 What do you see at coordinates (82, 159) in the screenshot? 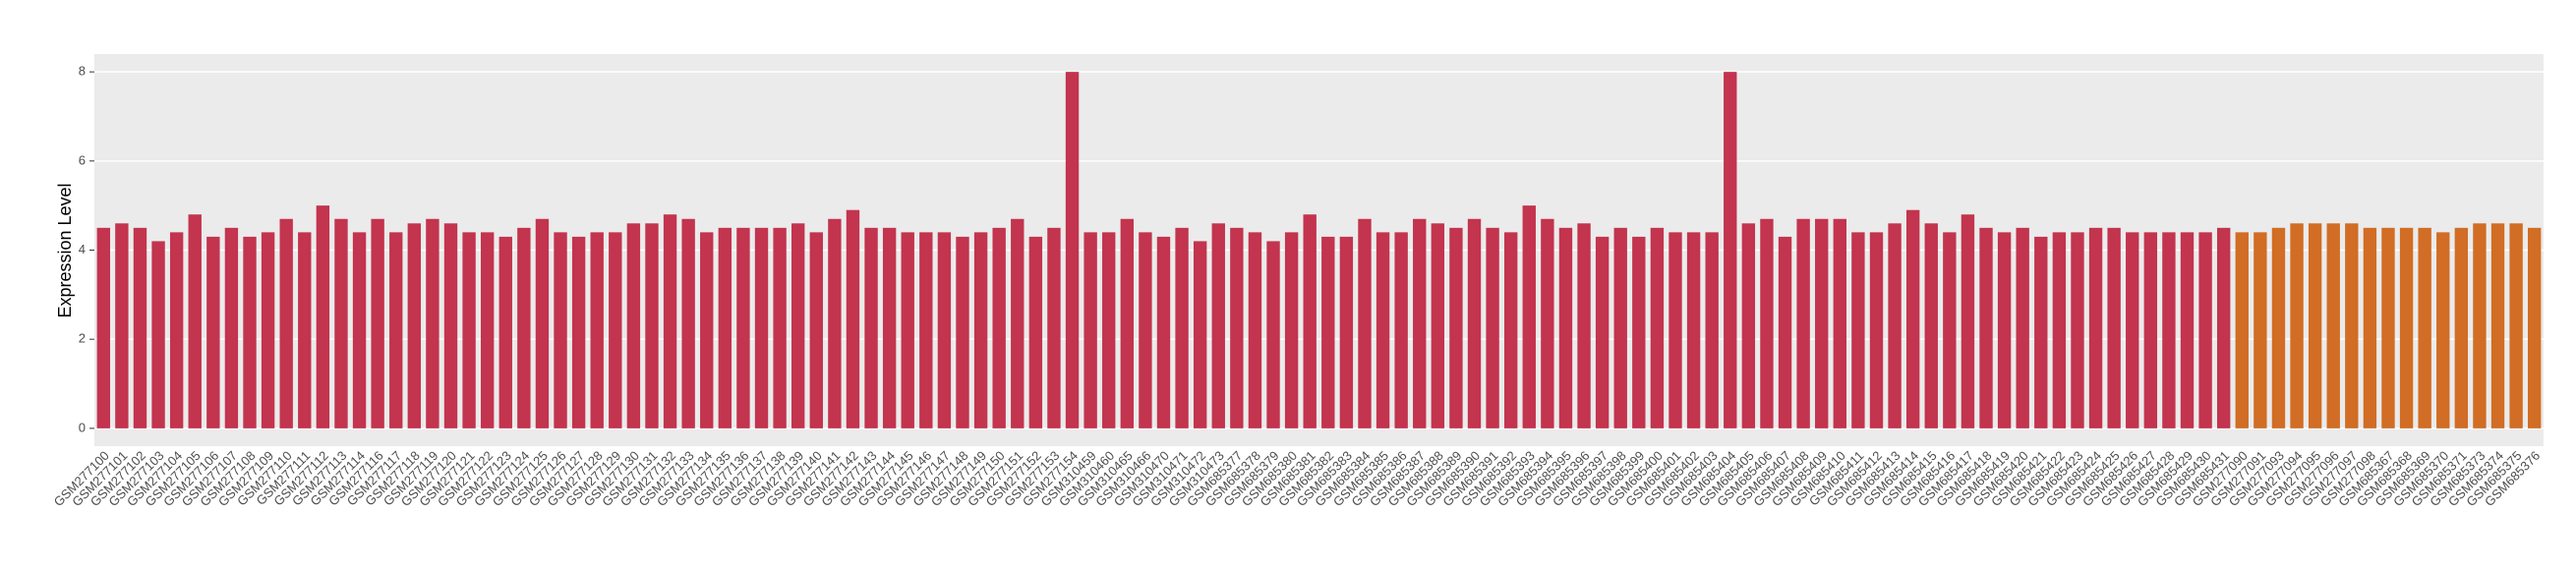
I see `y-tick-label: 6` at bounding box center [82, 159].